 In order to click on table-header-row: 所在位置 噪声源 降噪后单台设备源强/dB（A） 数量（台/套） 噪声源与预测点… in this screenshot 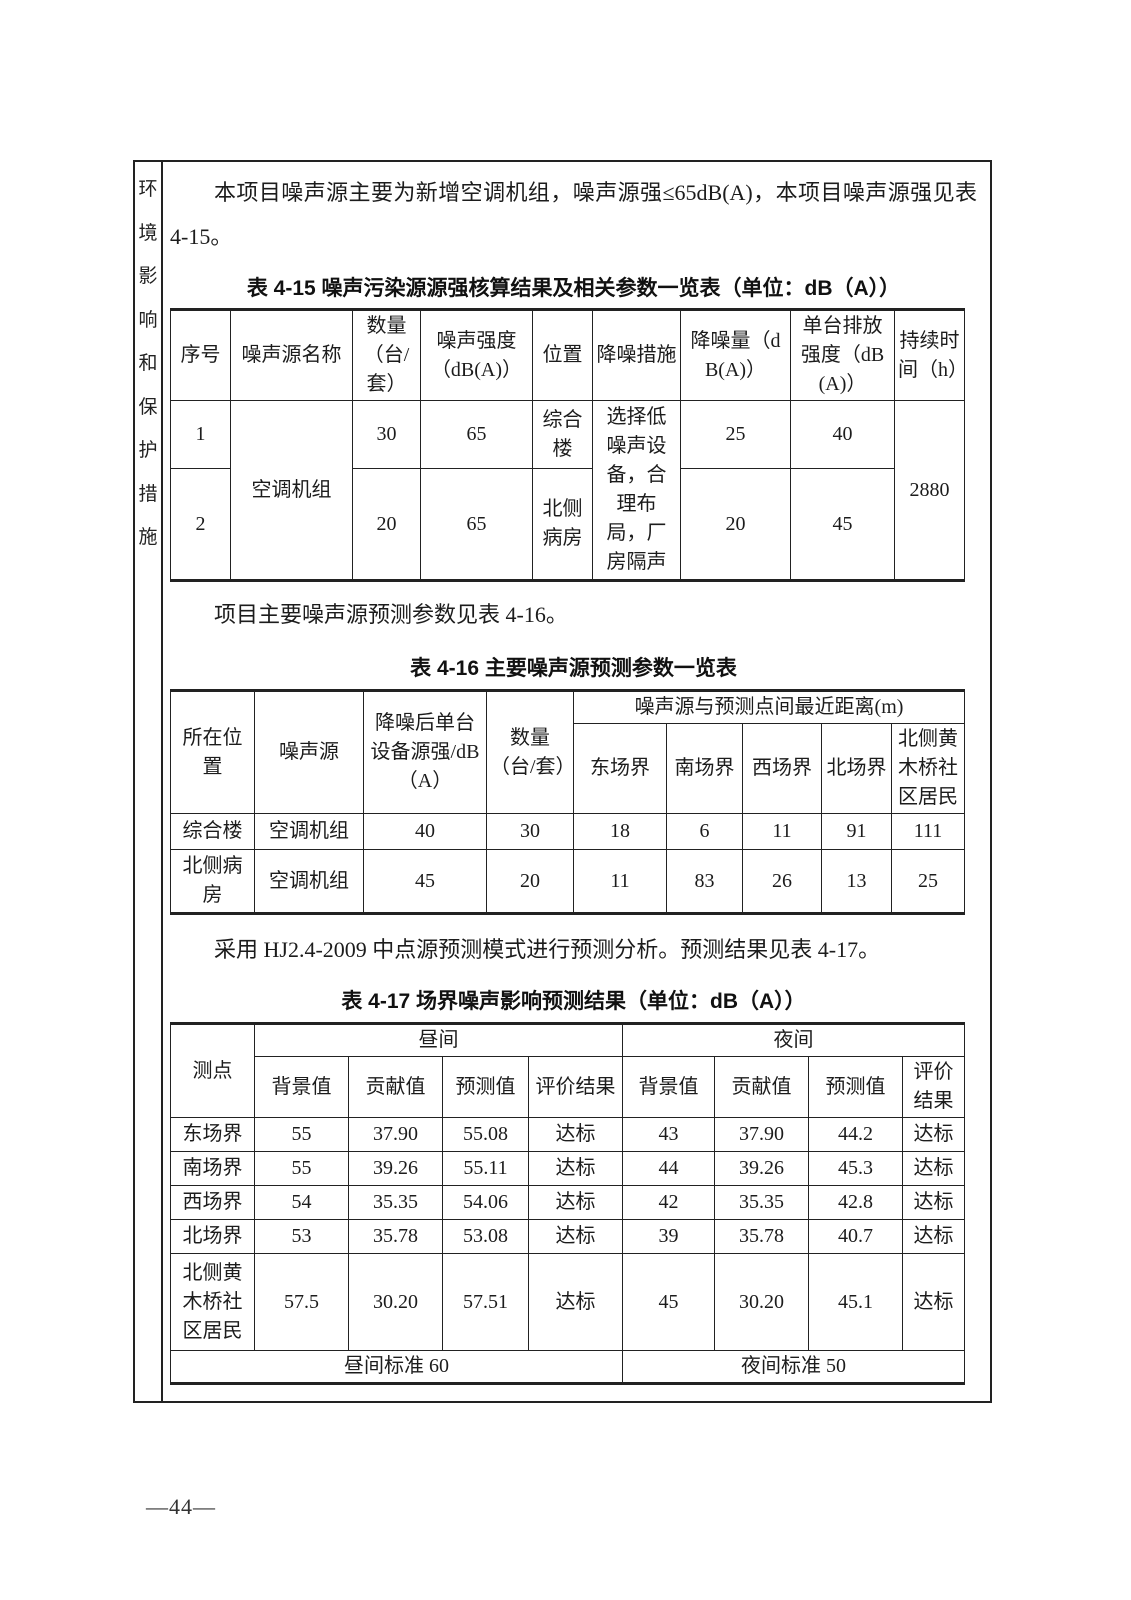, I will do `click(568, 752)`.